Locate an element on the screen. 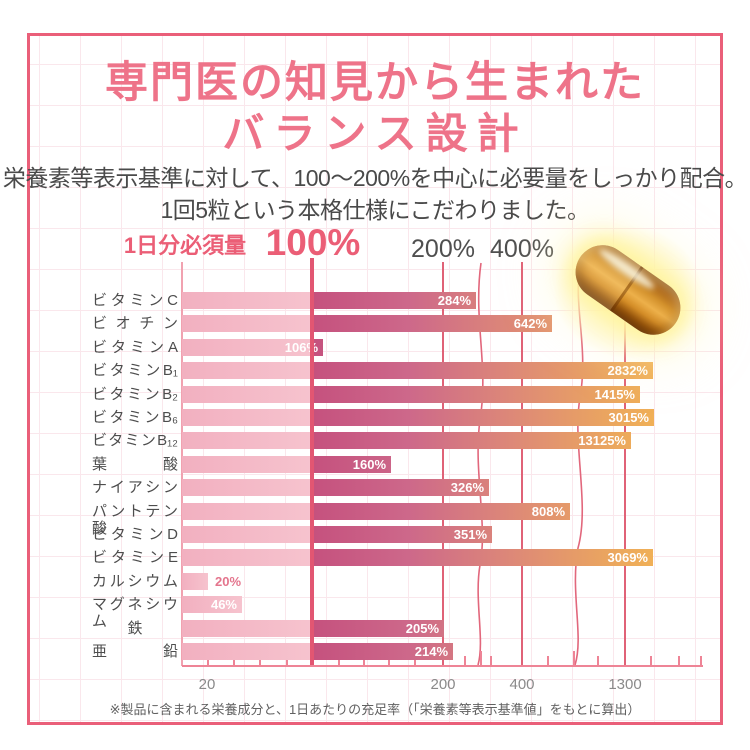 The image size is (750, 750). row-label: ビタミンE is located at coordinates (135, 557).